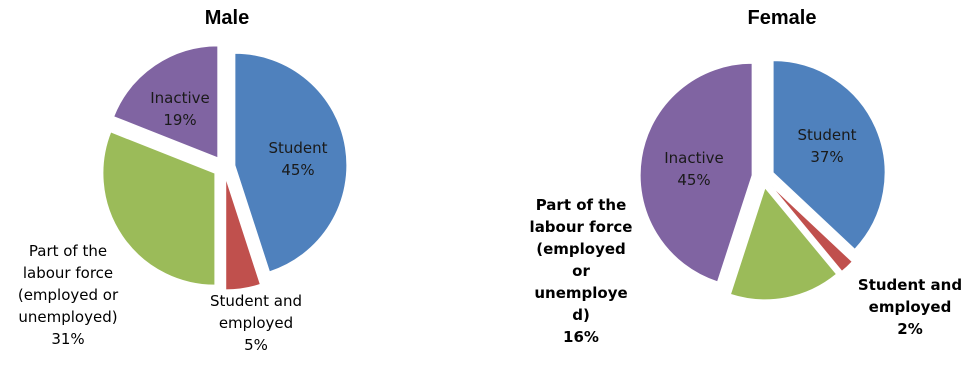  What do you see at coordinates (159, 208) in the screenshot?
I see `pie-slice-male-part-of-the-labour-force-employed-or-unemployed` at bounding box center [159, 208].